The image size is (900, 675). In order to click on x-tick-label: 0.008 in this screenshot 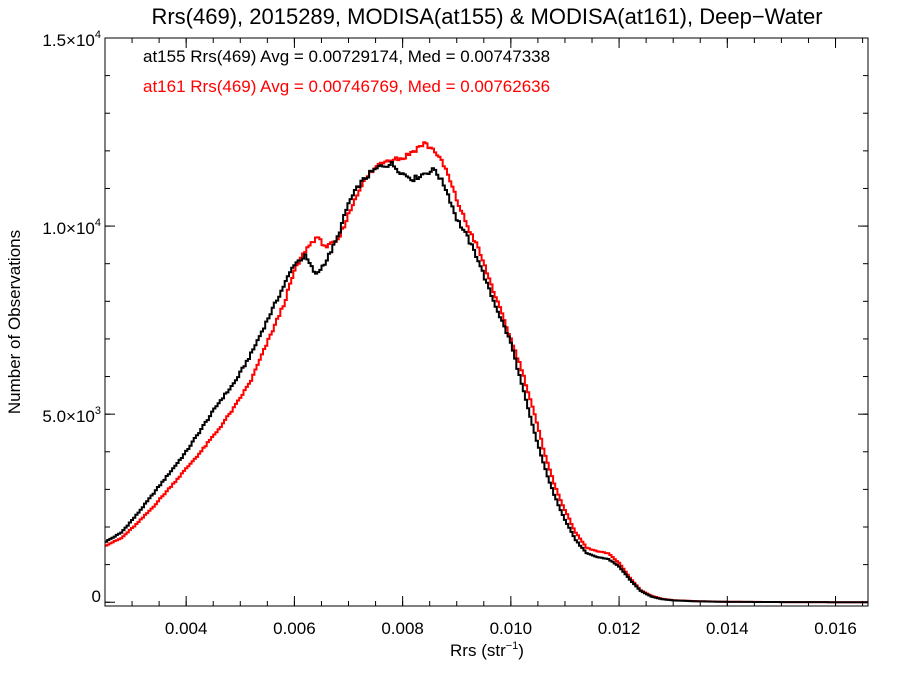, I will do `click(402, 628)`.